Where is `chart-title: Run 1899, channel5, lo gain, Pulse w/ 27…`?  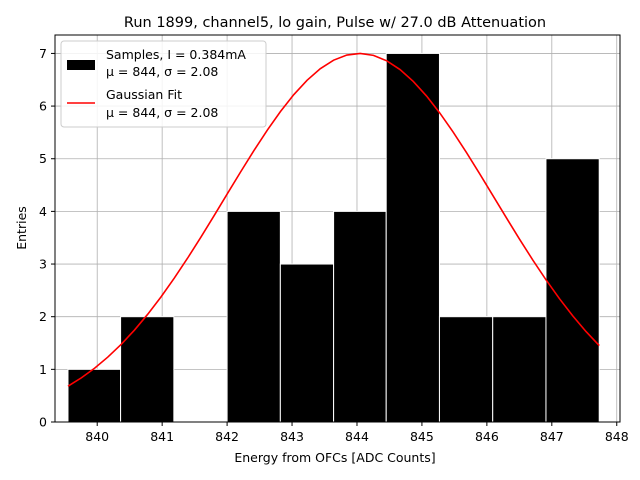 chart-title: Run 1899, channel5, lo gain, Pulse w/ 27… is located at coordinates (335, 23).